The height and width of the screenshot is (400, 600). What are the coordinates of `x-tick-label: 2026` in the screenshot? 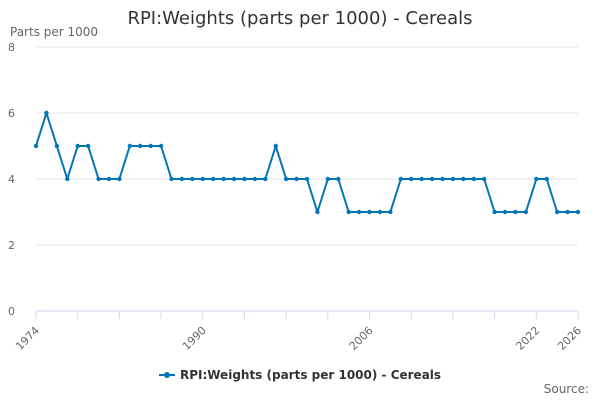 It's located at (569, 338).